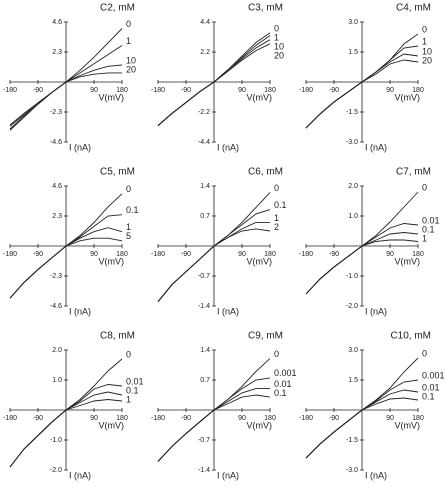 This screenshot has height=500, width=445. I want to click on y-tick-label: 4.6, so click(57, 186).